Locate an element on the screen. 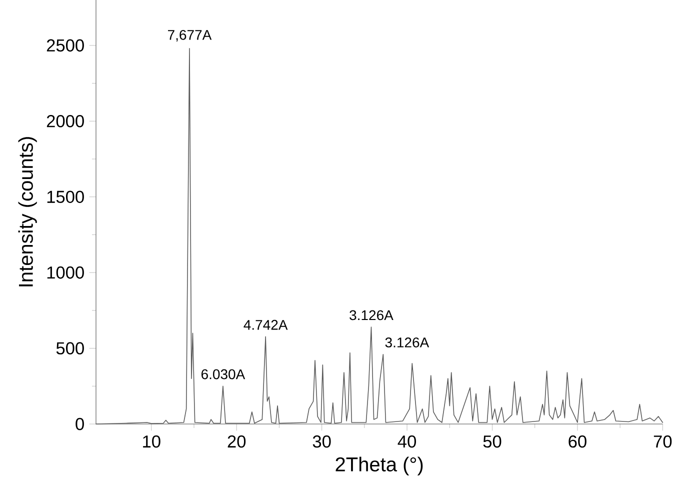  annotation: 6.030A is located at coordinates (223, 374).